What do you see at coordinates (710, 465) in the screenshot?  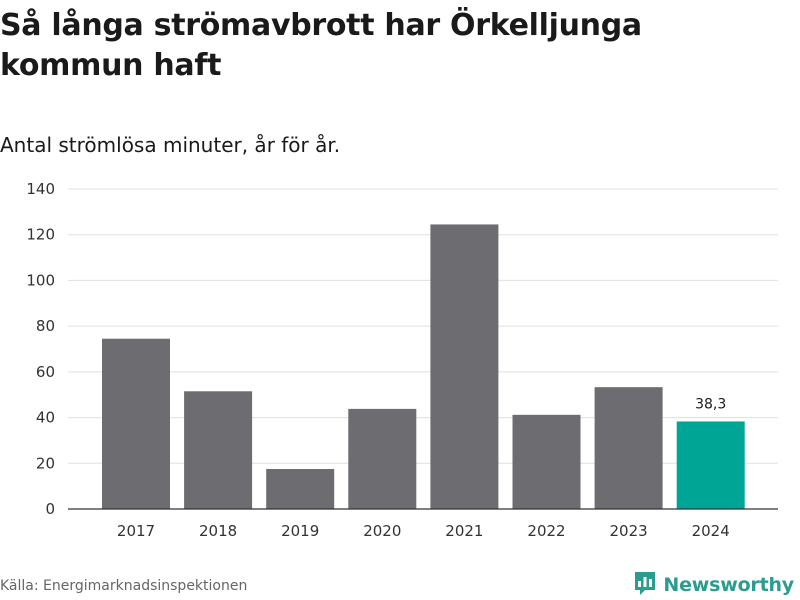 I see `bar-2024` at bounding box center [710, 465].